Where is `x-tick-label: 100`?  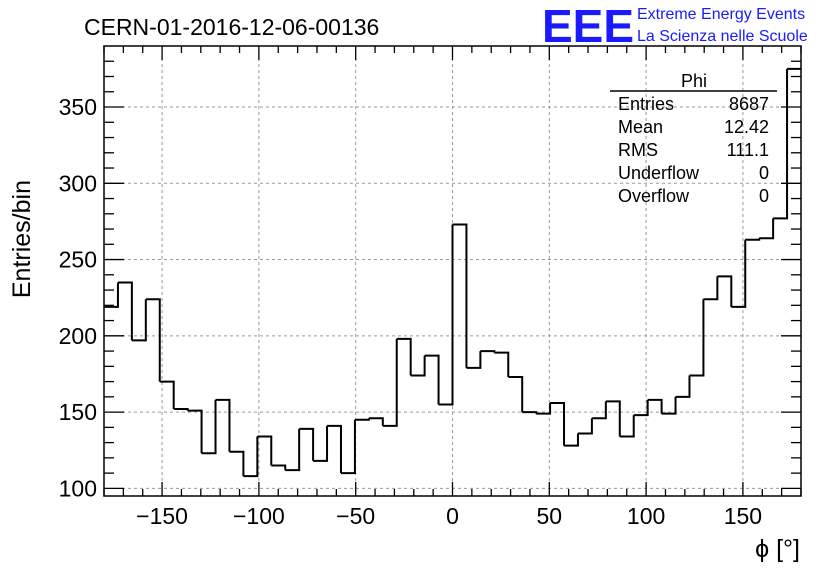
x-tick-label: 100 is located at coordinates (646, 516).